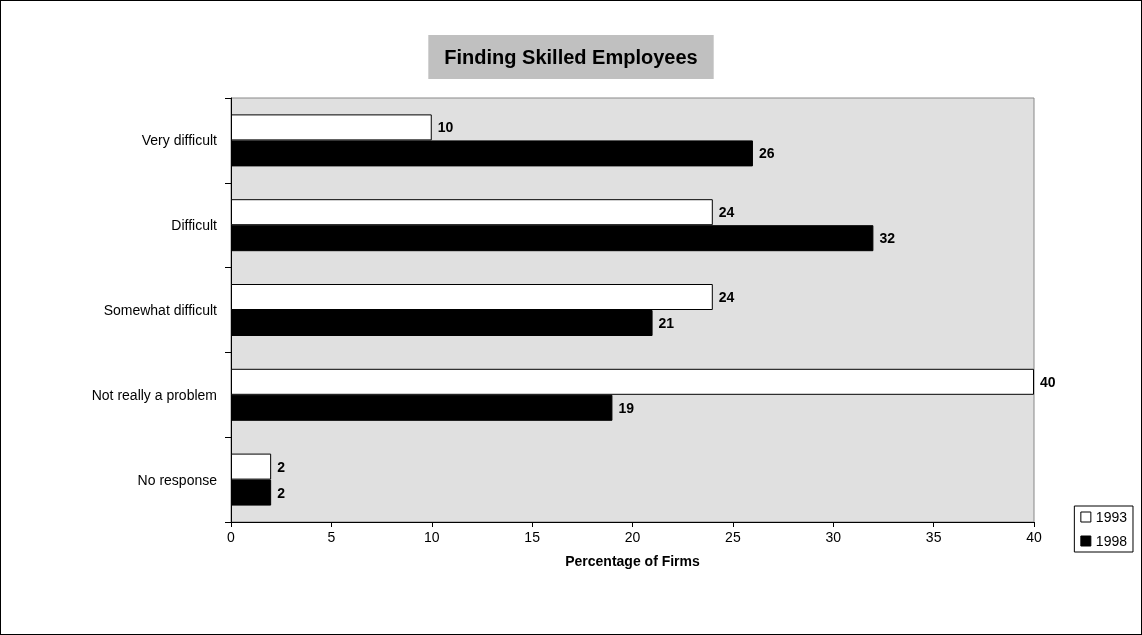  What do you see at coordinates (194, 225) in the screenshot?
I see `y-tick-label: Difficult` at bounding box center [194, 225].